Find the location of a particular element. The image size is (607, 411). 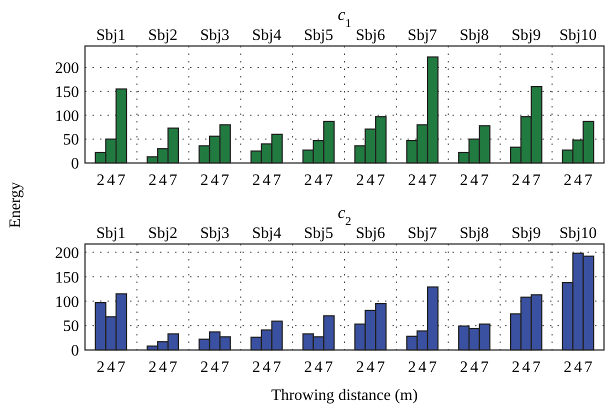

x-axis-title: Throwing distance (m) is located at coordinates (344, 395).